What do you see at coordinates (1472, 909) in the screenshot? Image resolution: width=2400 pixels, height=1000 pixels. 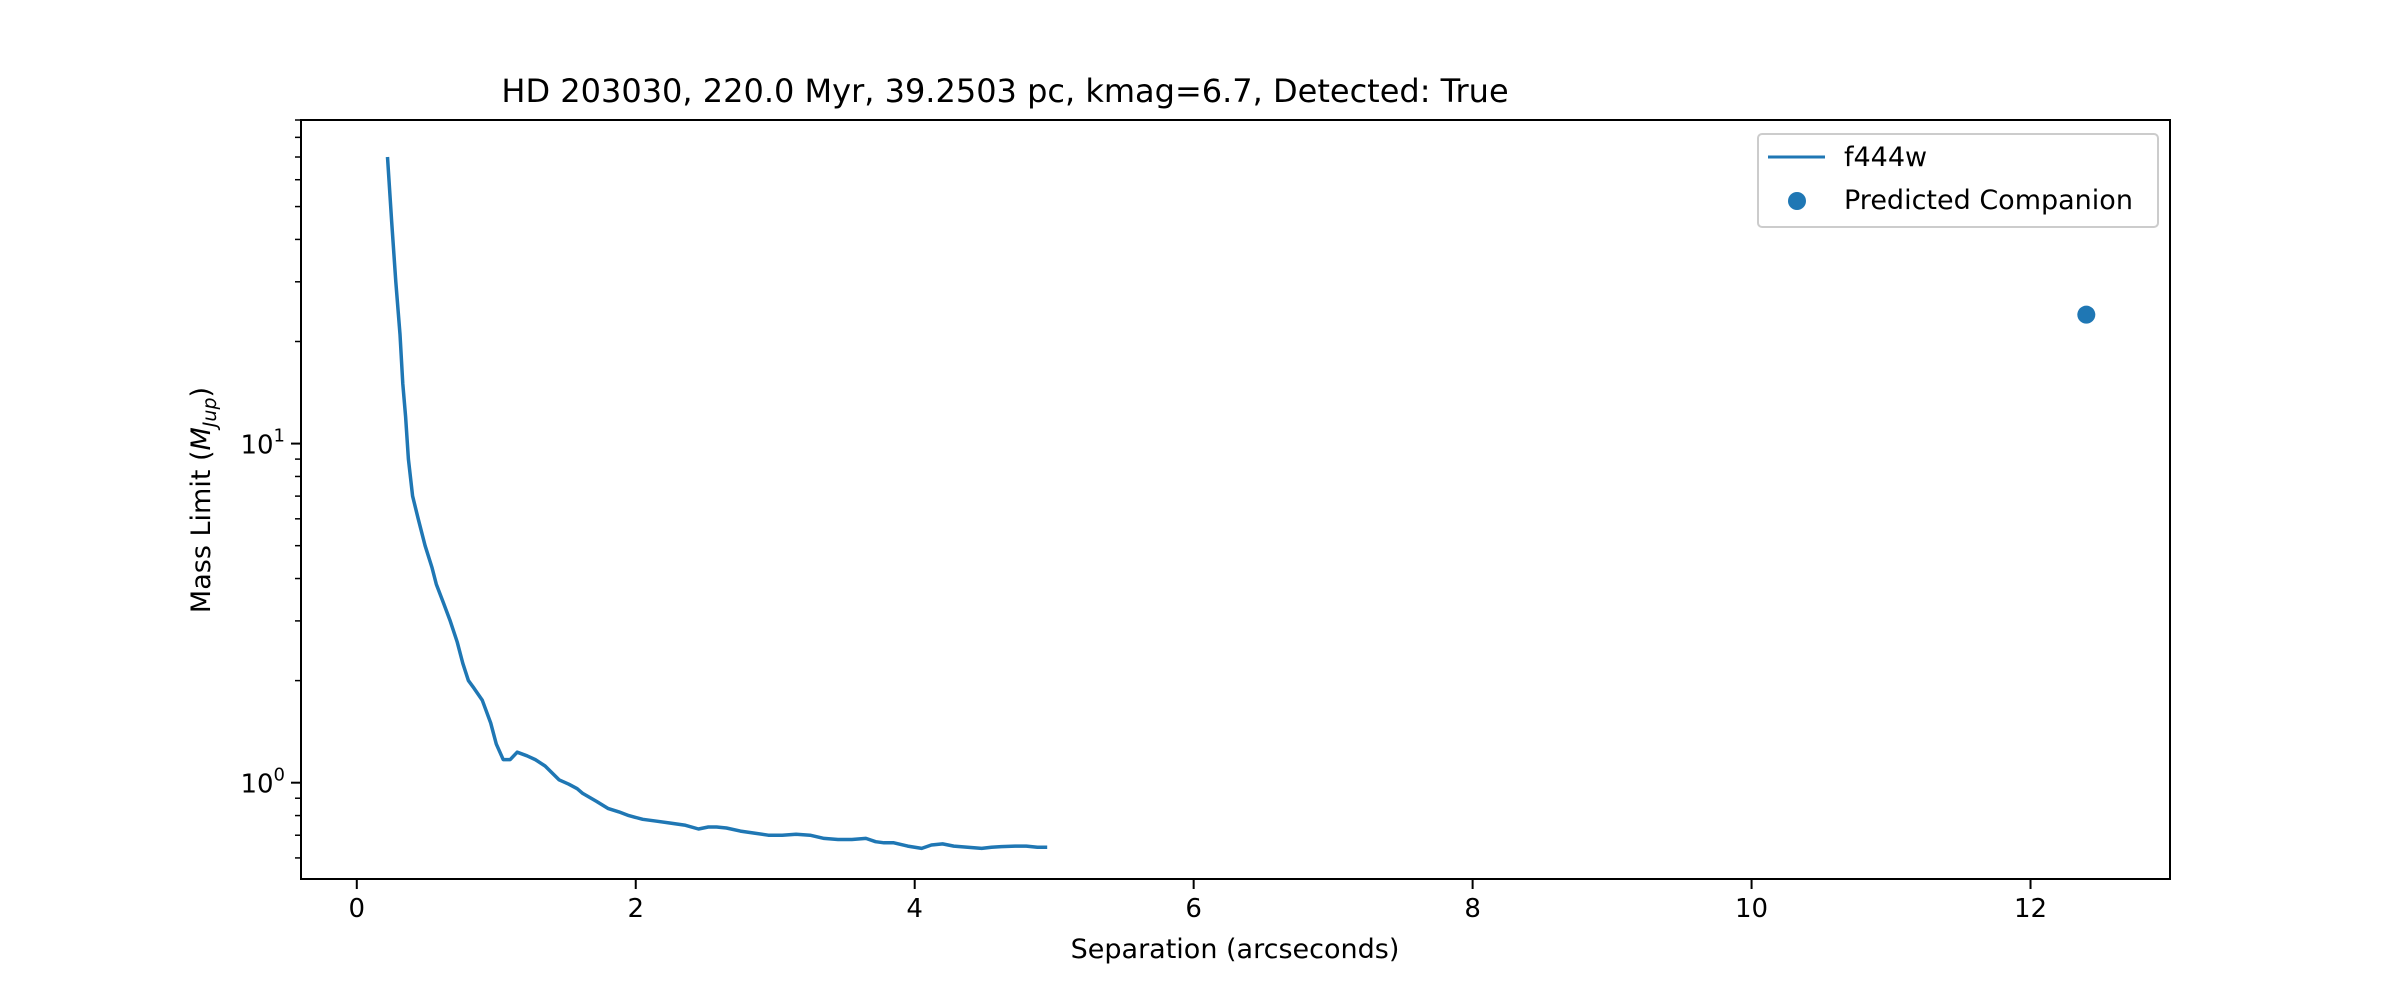 I see `x-tick-label: 8` at bounding box center [1472, 909].